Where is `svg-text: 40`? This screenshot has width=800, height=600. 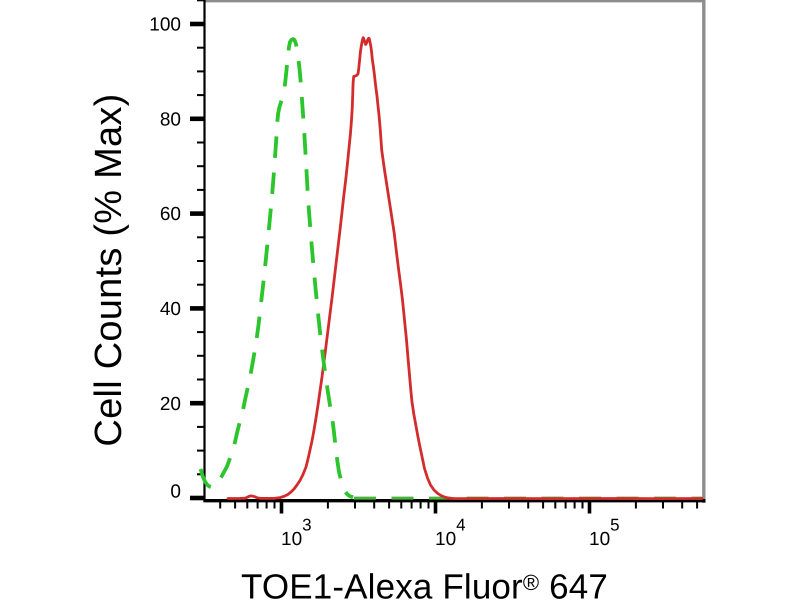 svg-text: 40 is located at coordinates (170, 309).